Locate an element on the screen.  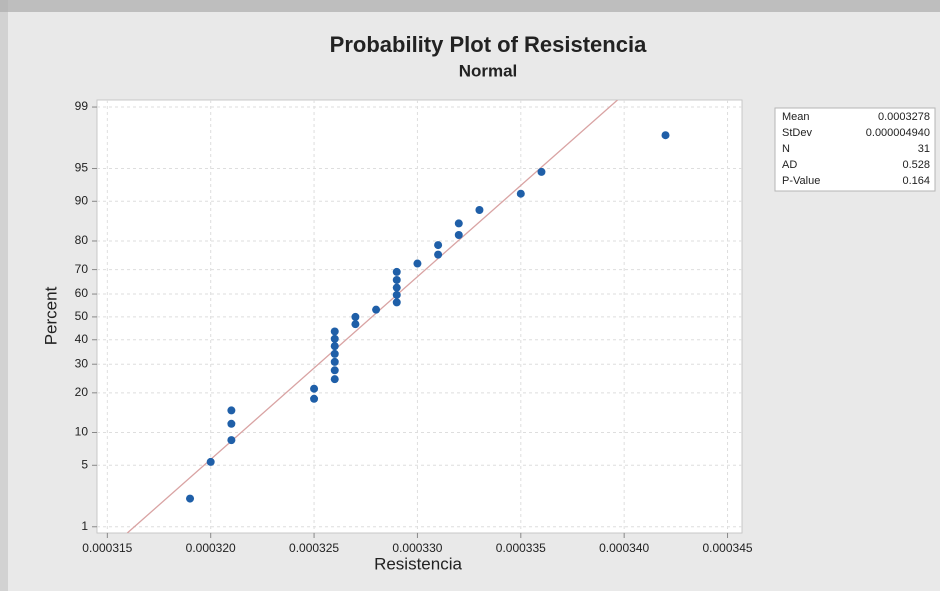
y-axis-label: Percent is located at coordinates (50, 315).